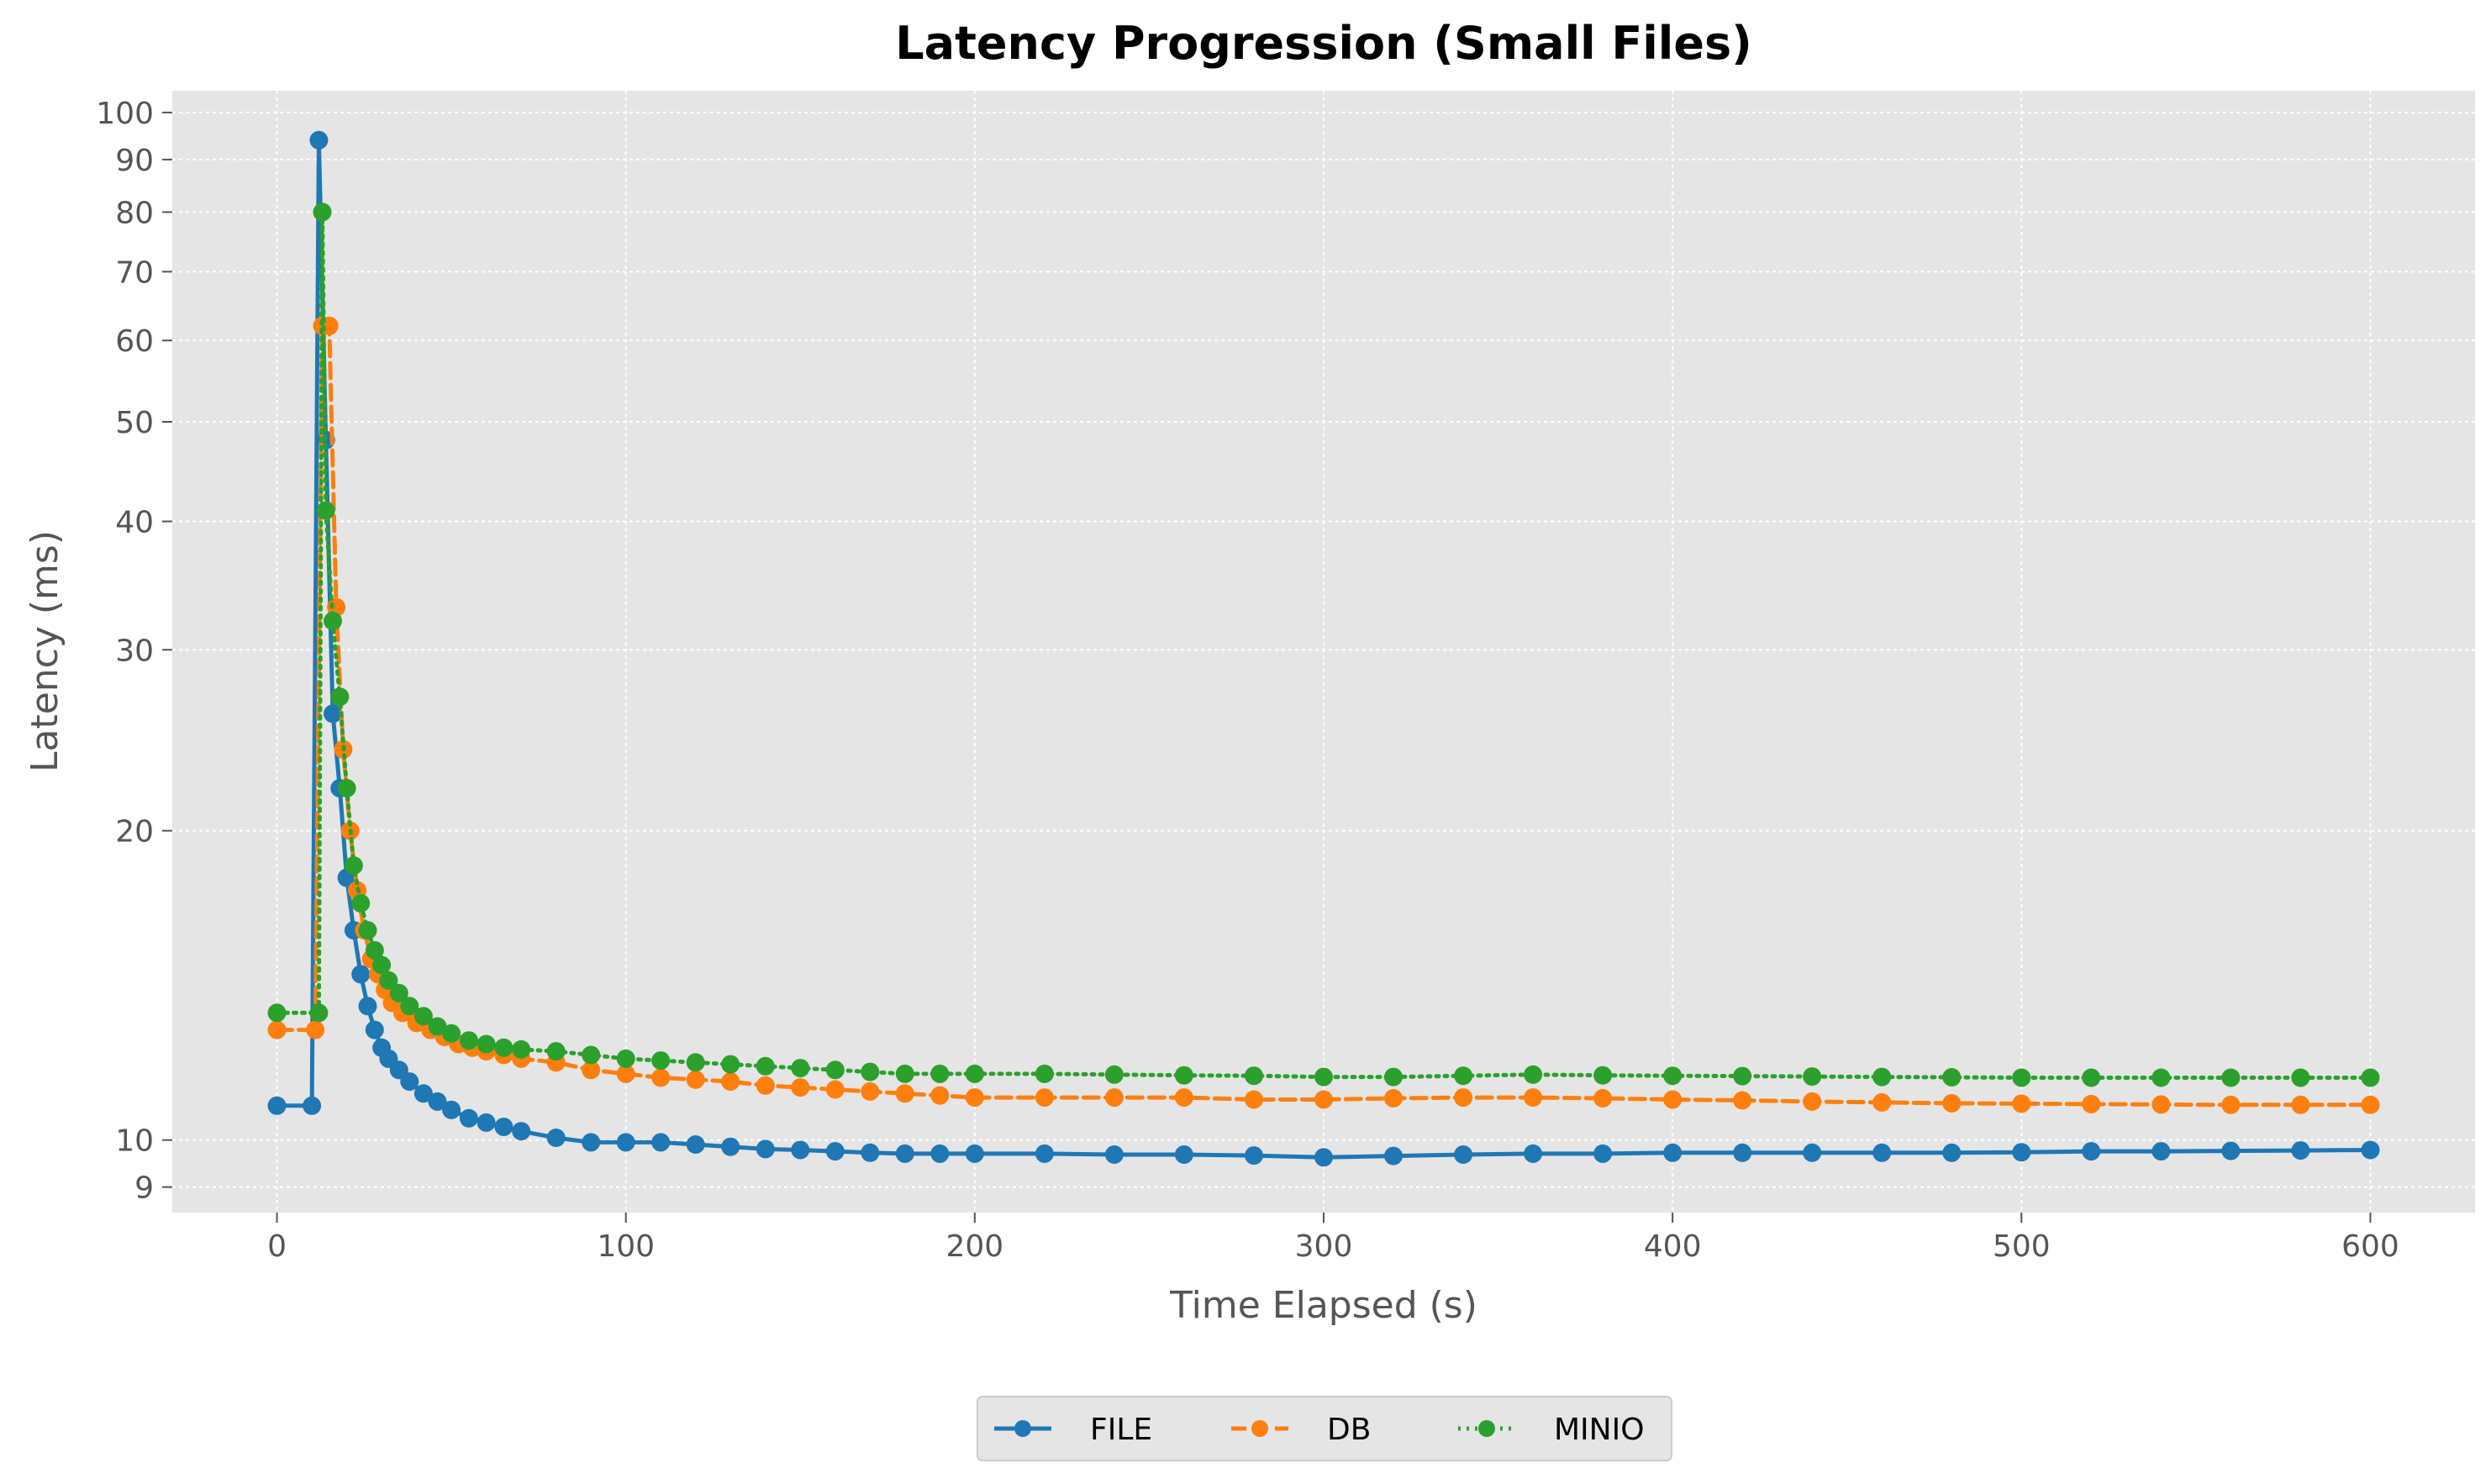  Describe the element at coordinates (134, 213) in the screenshot. I see `y-tick-label: 80` at that location.